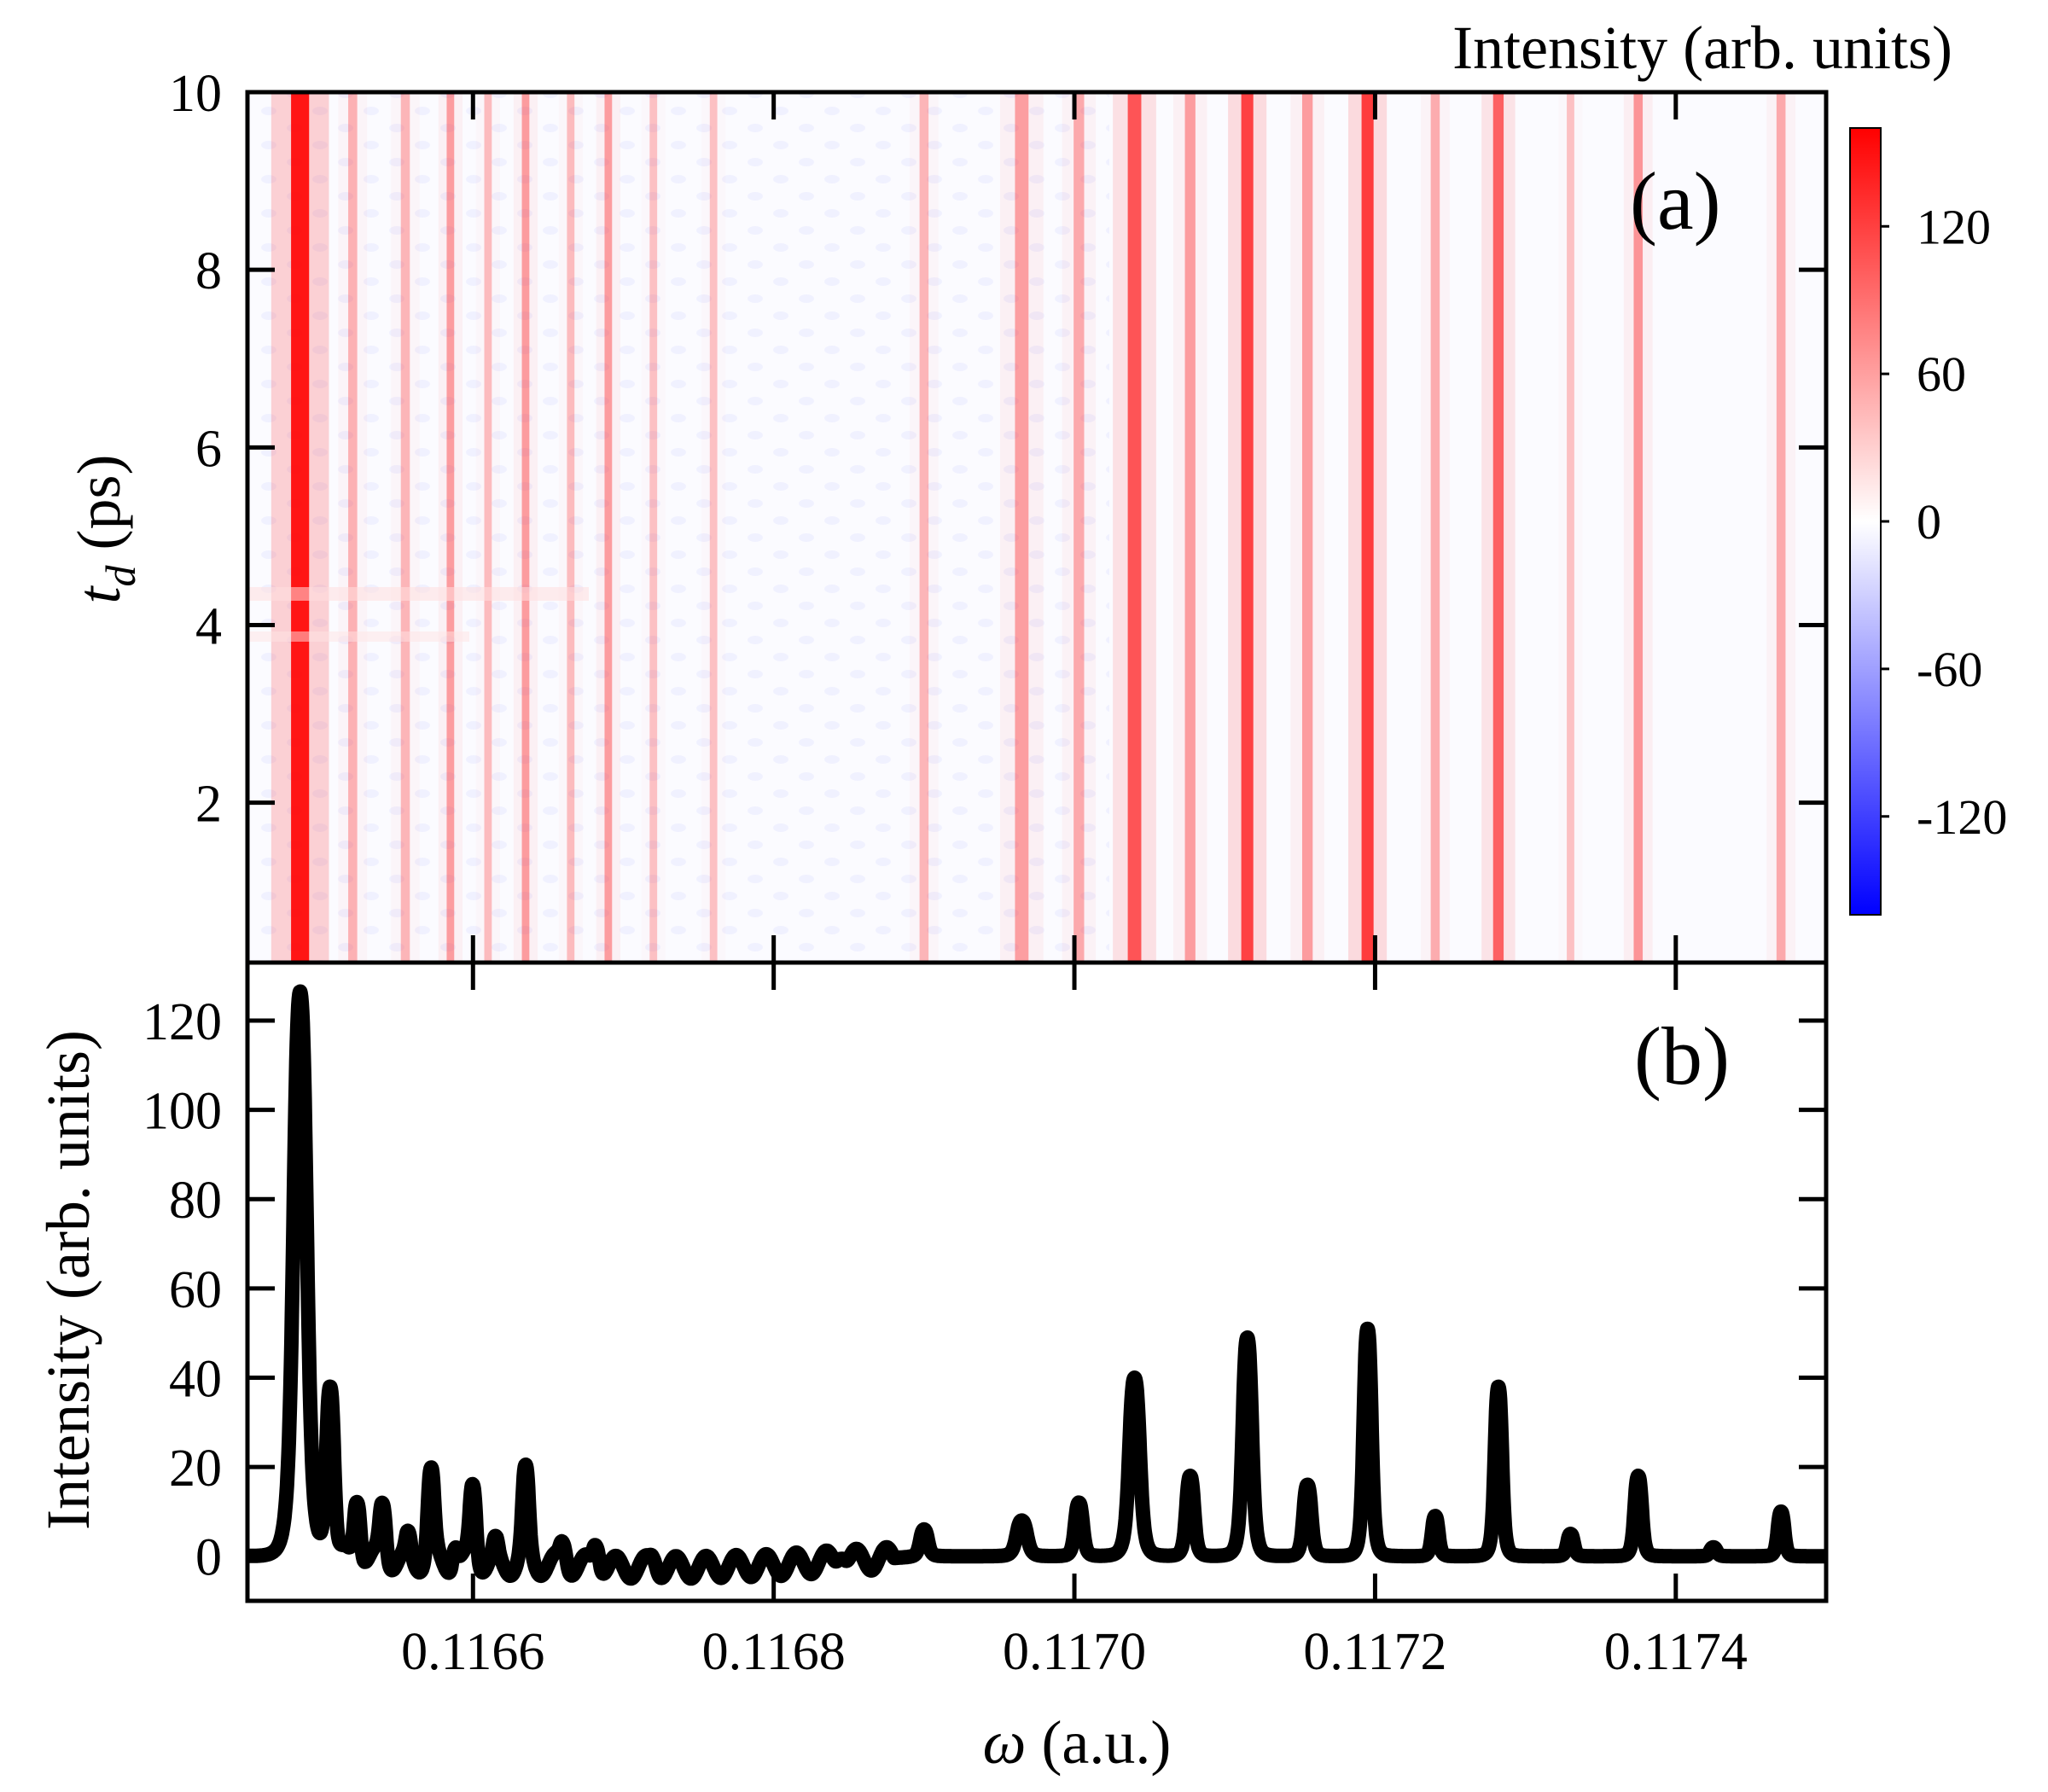 The height and width of the screenshot is (1792, 2048). Describe the element at coordinates (195, 1379) in the screenshot. I see `b-ytick-label-2: 40` at that location.